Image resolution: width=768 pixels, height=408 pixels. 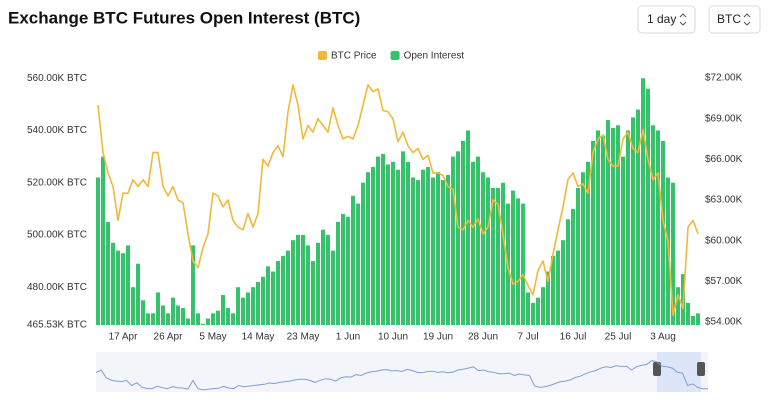 I want to click on y2-tick-label: $66.00K, so click(x=724, y=159).